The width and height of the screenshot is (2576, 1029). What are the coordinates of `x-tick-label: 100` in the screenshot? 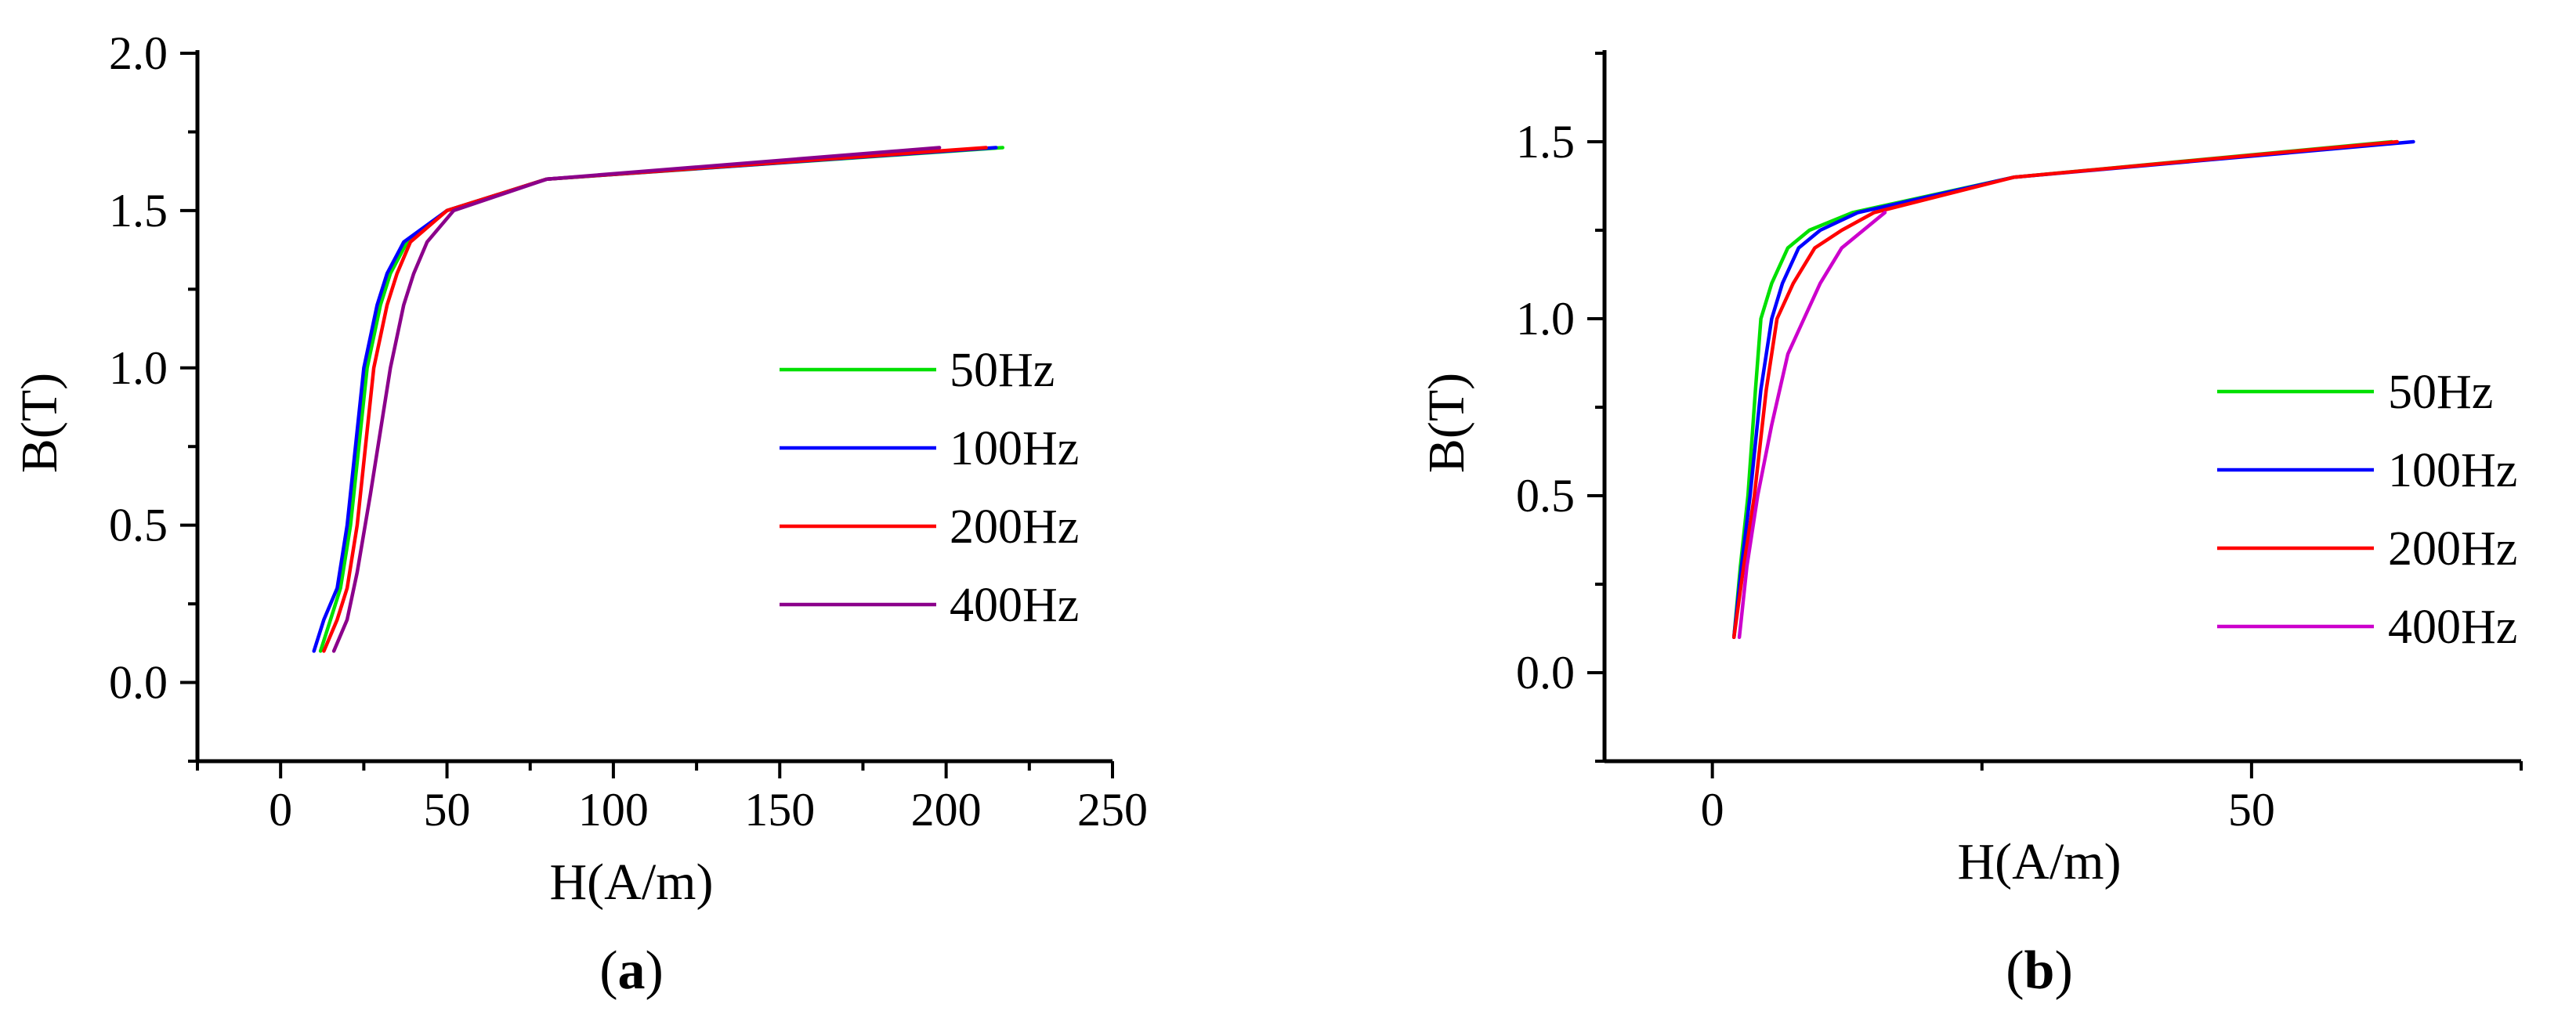 It's located at (614, 810).